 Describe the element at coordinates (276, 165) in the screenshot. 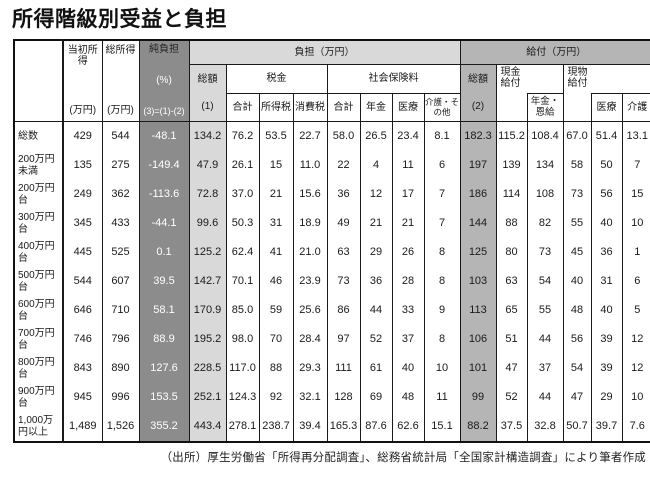

I see `cell-value: 15` at that location.